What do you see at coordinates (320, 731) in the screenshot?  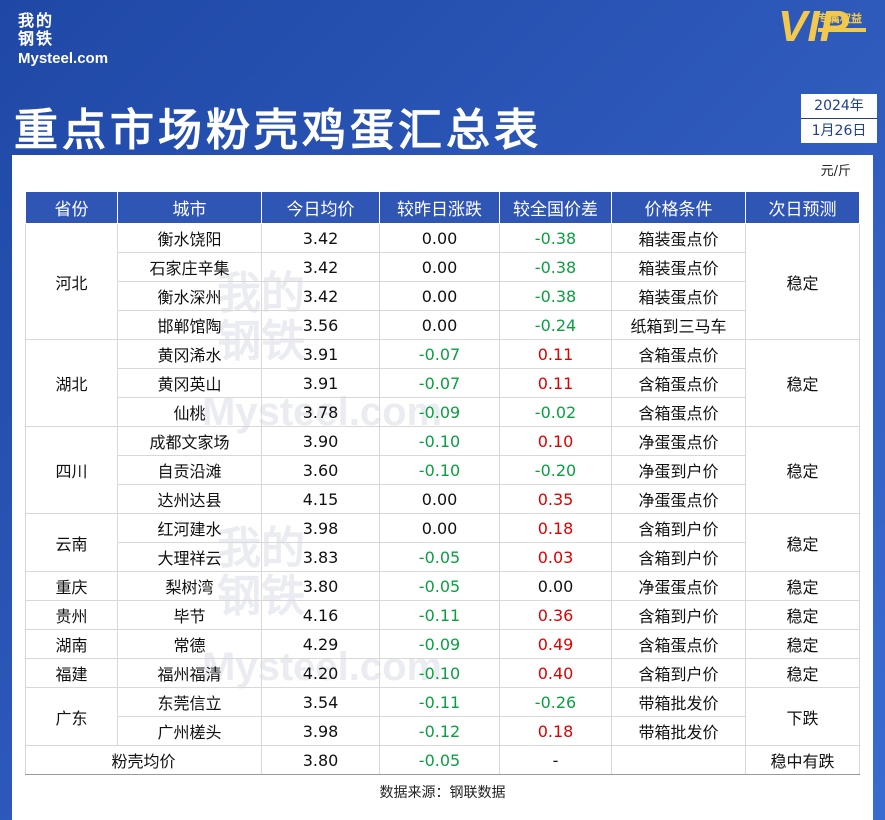 I see `cell-price: 3.98` at bounding box center [320, 731].